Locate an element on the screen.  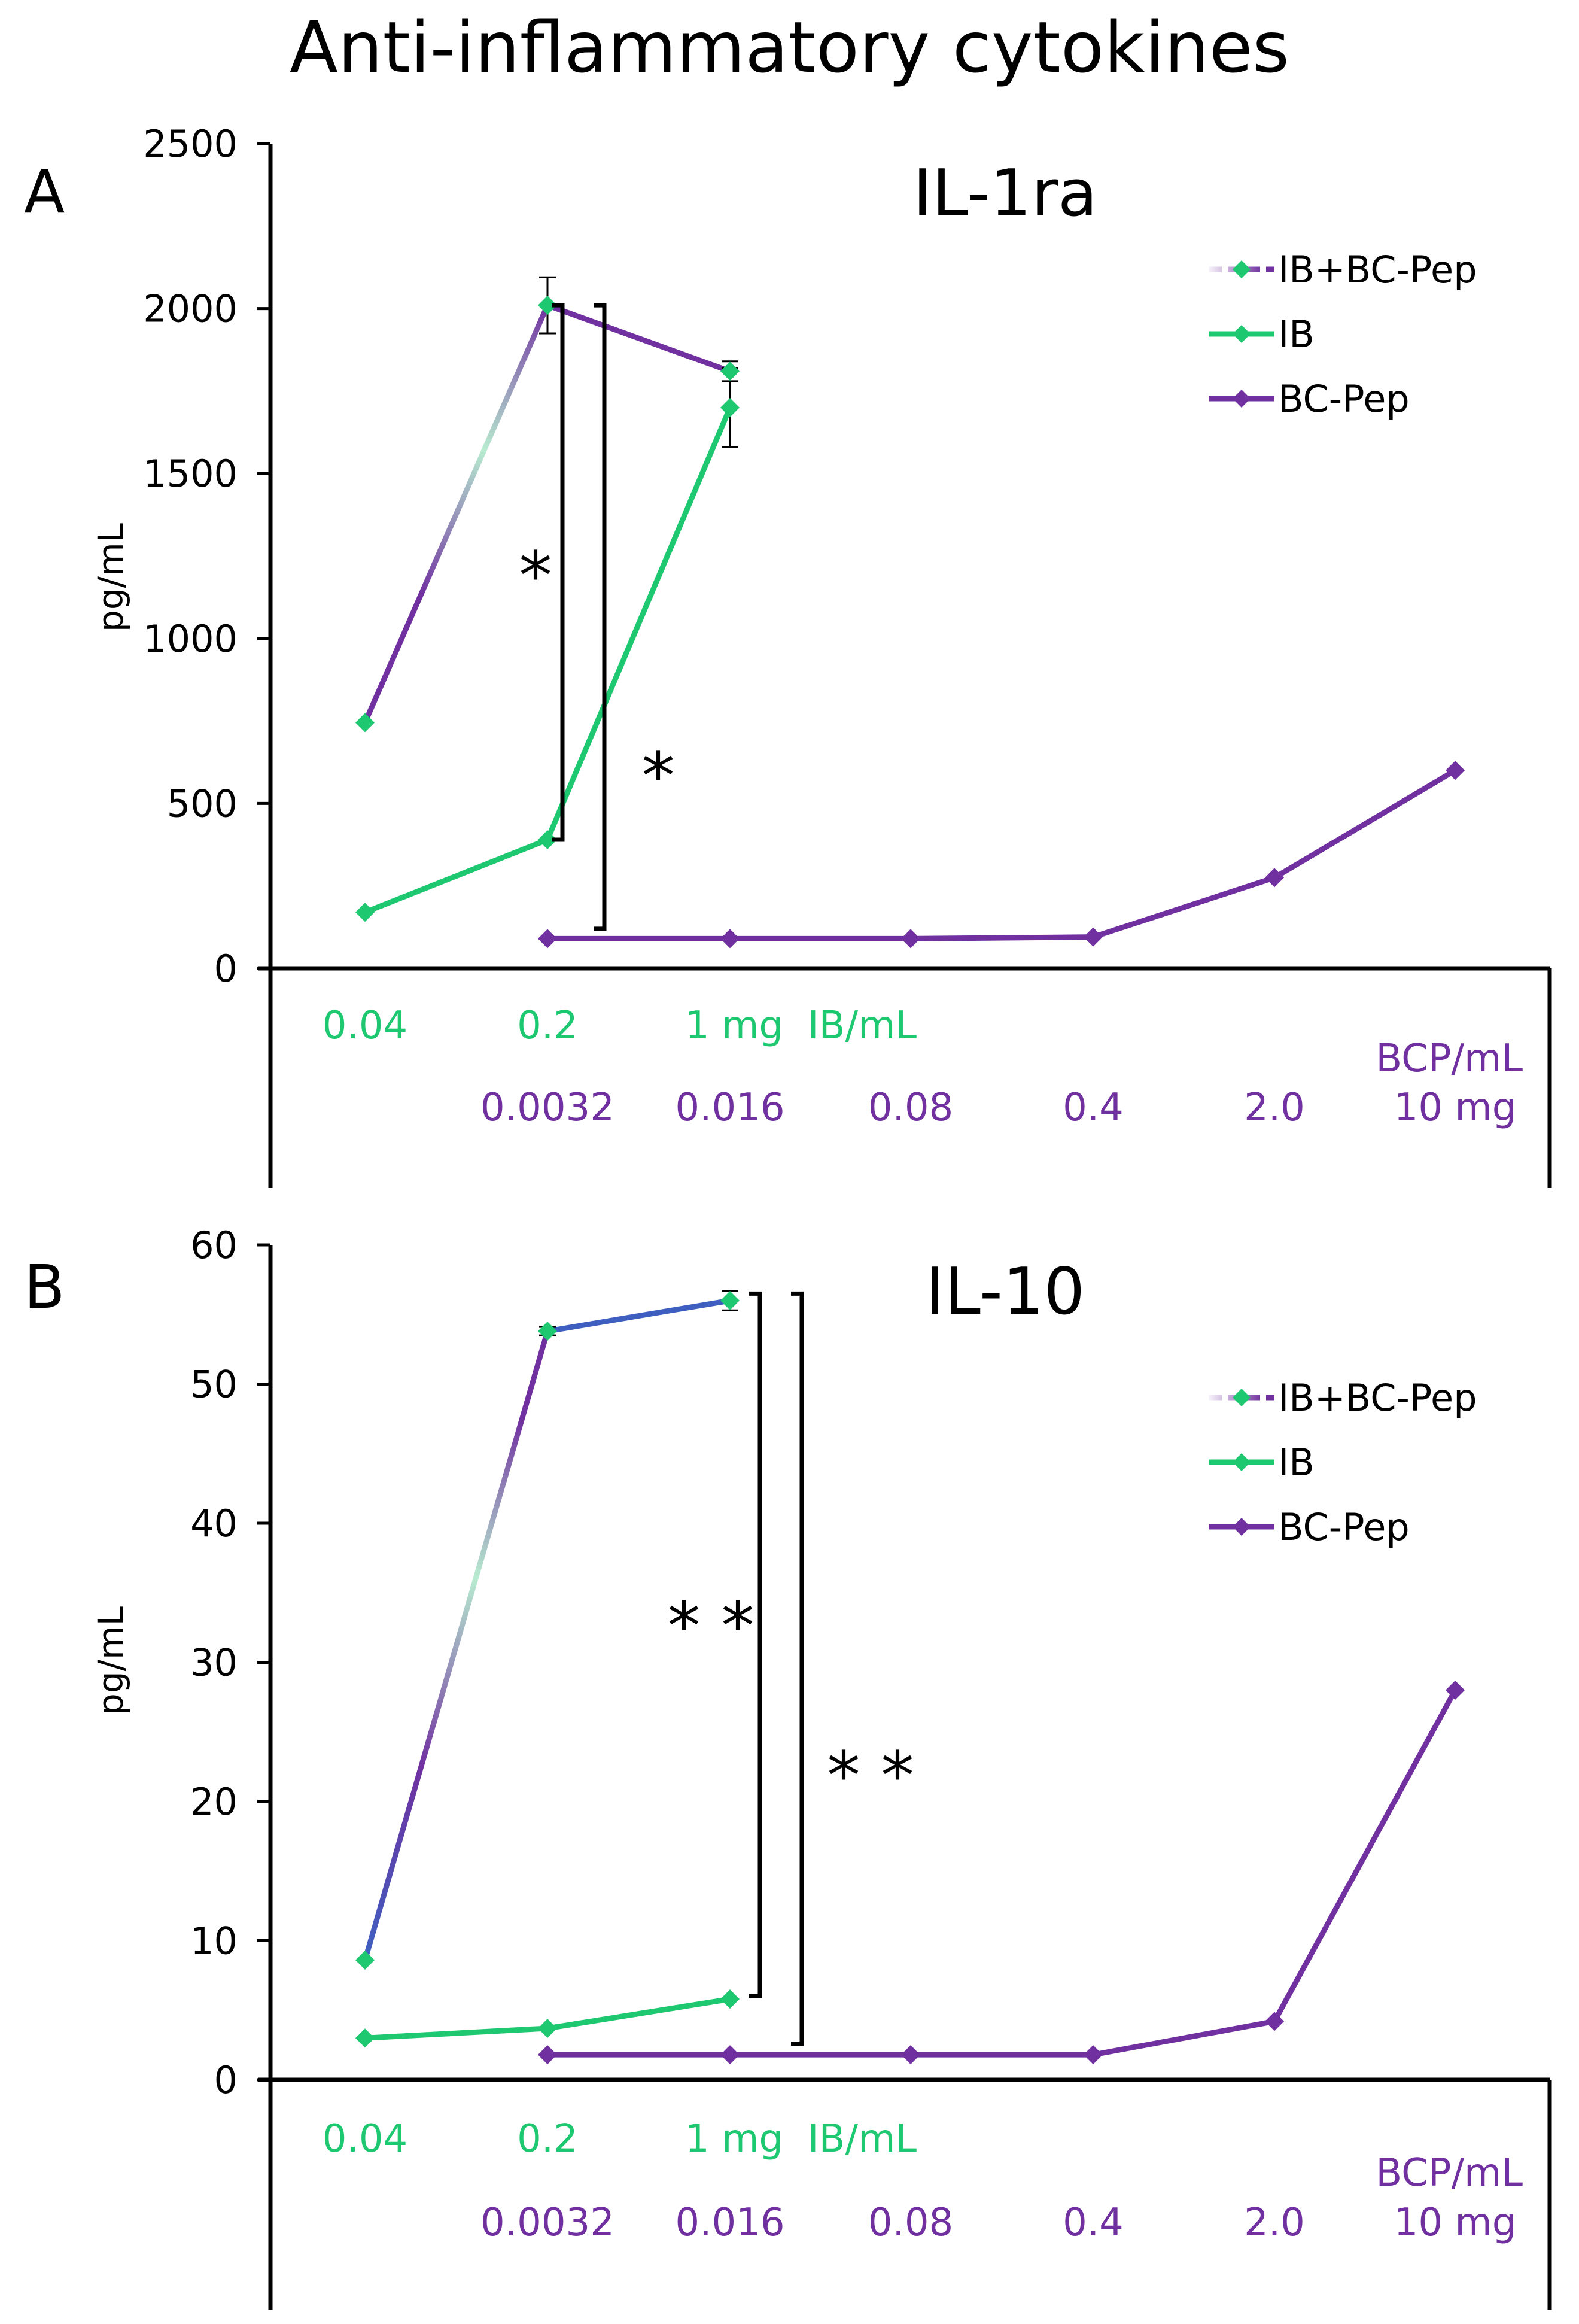
y-tick-label: 2000 is located at coordinates (190, 309).